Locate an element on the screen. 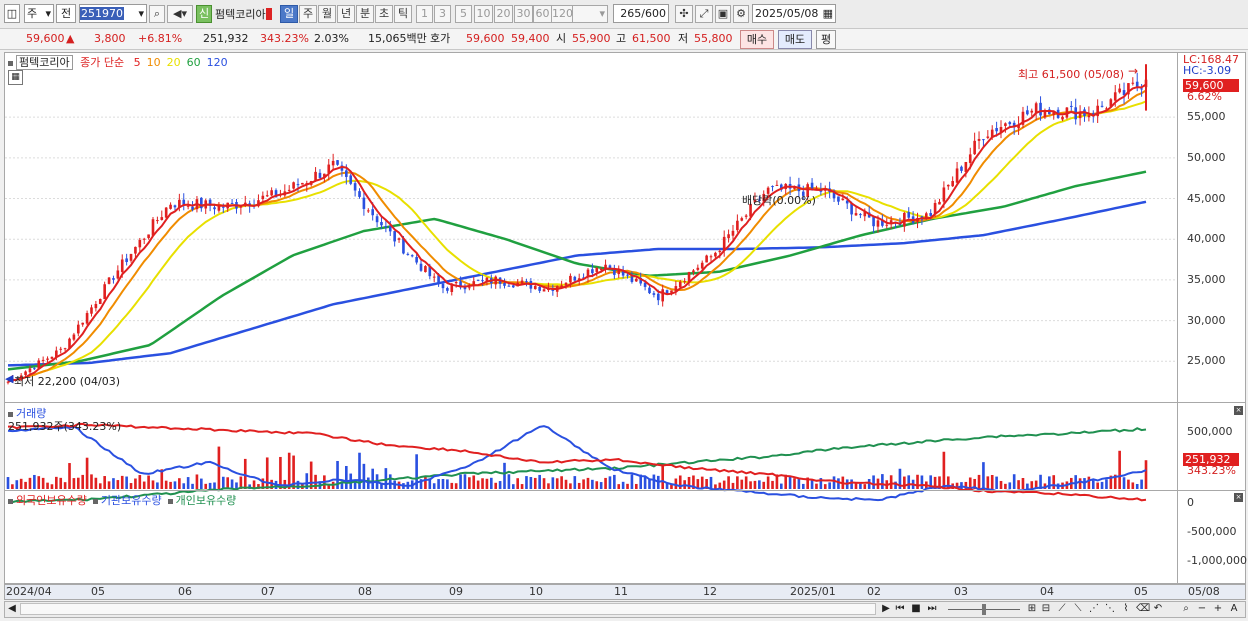 This screenshot has height=621, width=1248. interval-30: 30 is located at coordinates (523, 14).